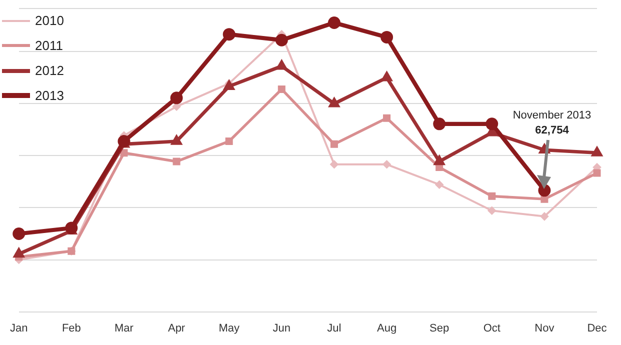 The image size is (621, 345). What do you see at coordinates (229, 328) in the screenshot?
I see `x-tick-label: May` at bounding box center [229, 328].